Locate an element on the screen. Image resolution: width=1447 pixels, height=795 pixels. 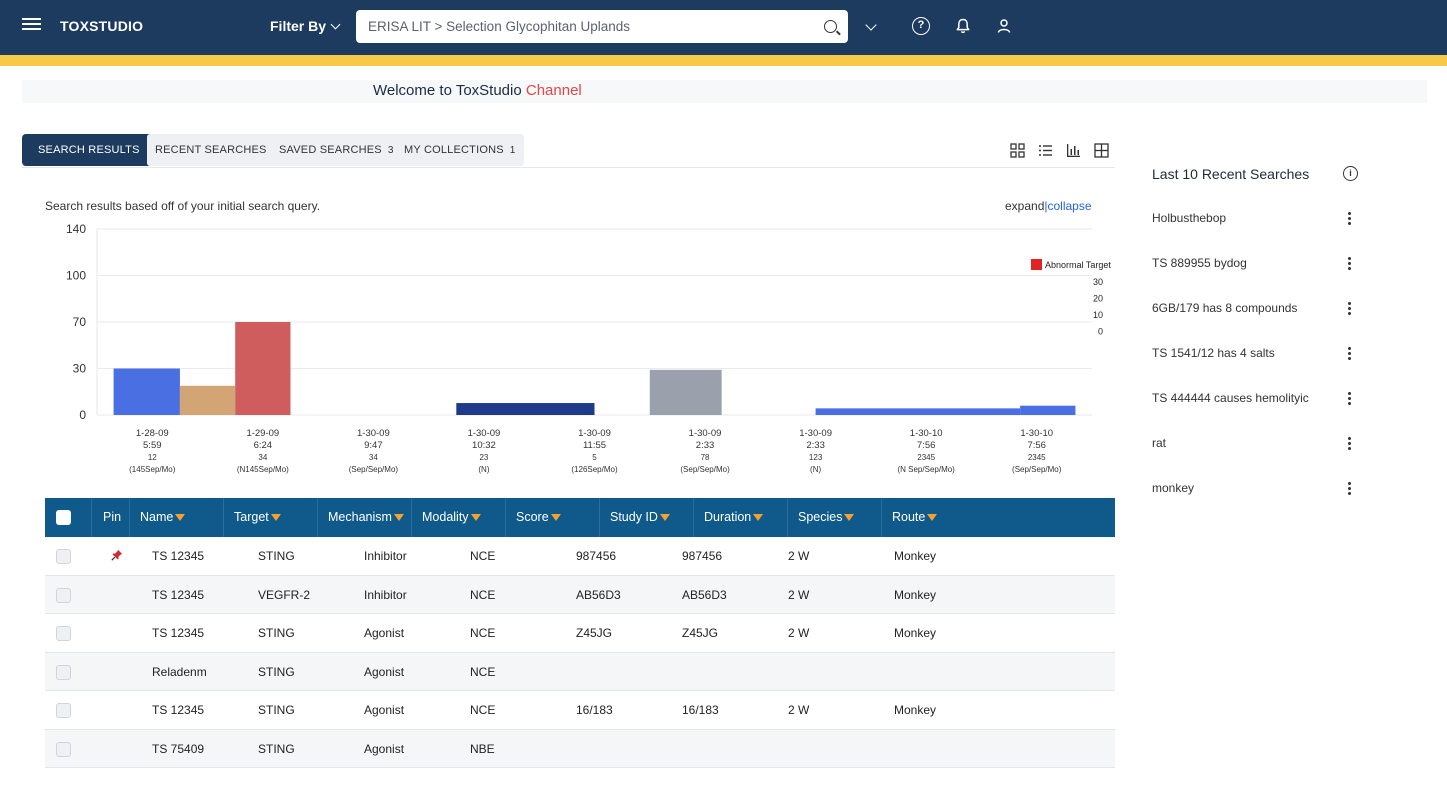
filter-by-dropdown: Filter By is located at coordinates (305, 26).